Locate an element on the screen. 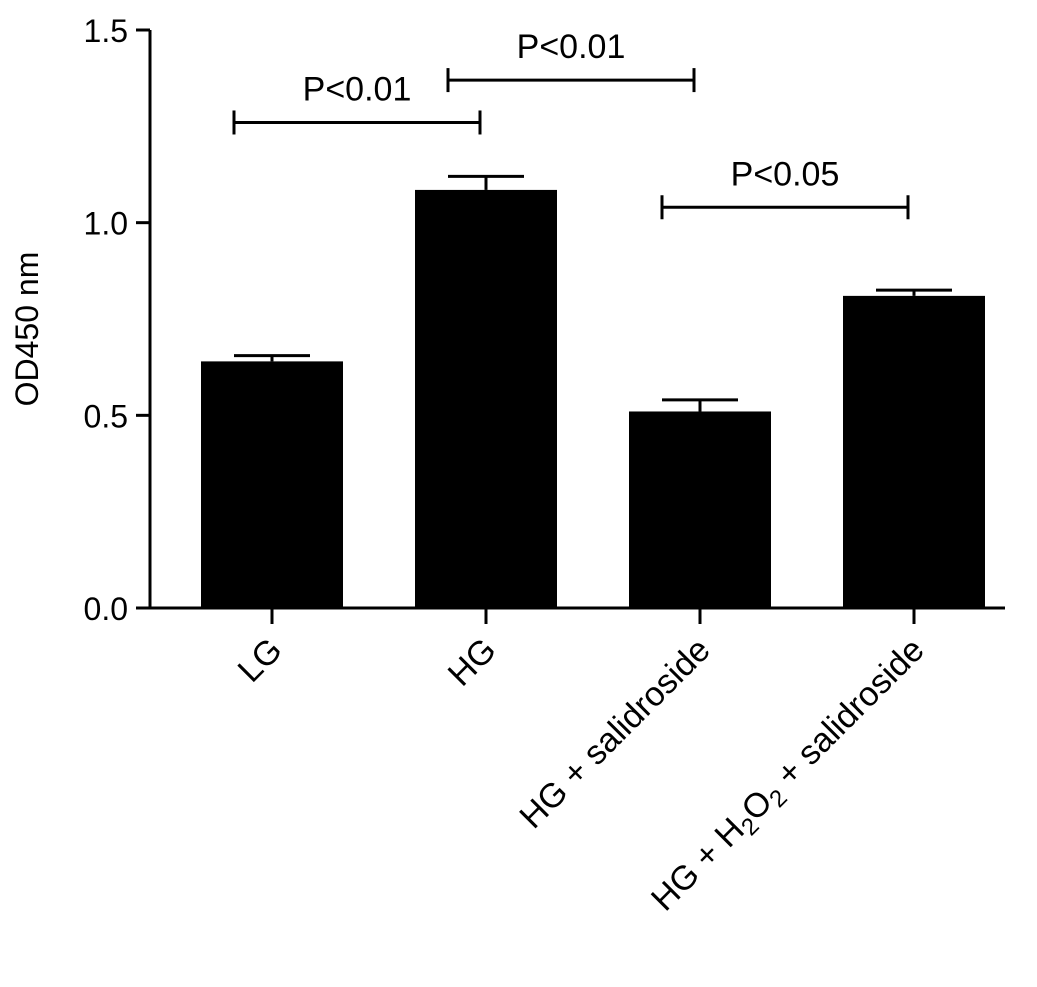 The height and width of the screenshot is (987, 1037). y-tick-label: 1.0 is located at coordinates (106, 224).